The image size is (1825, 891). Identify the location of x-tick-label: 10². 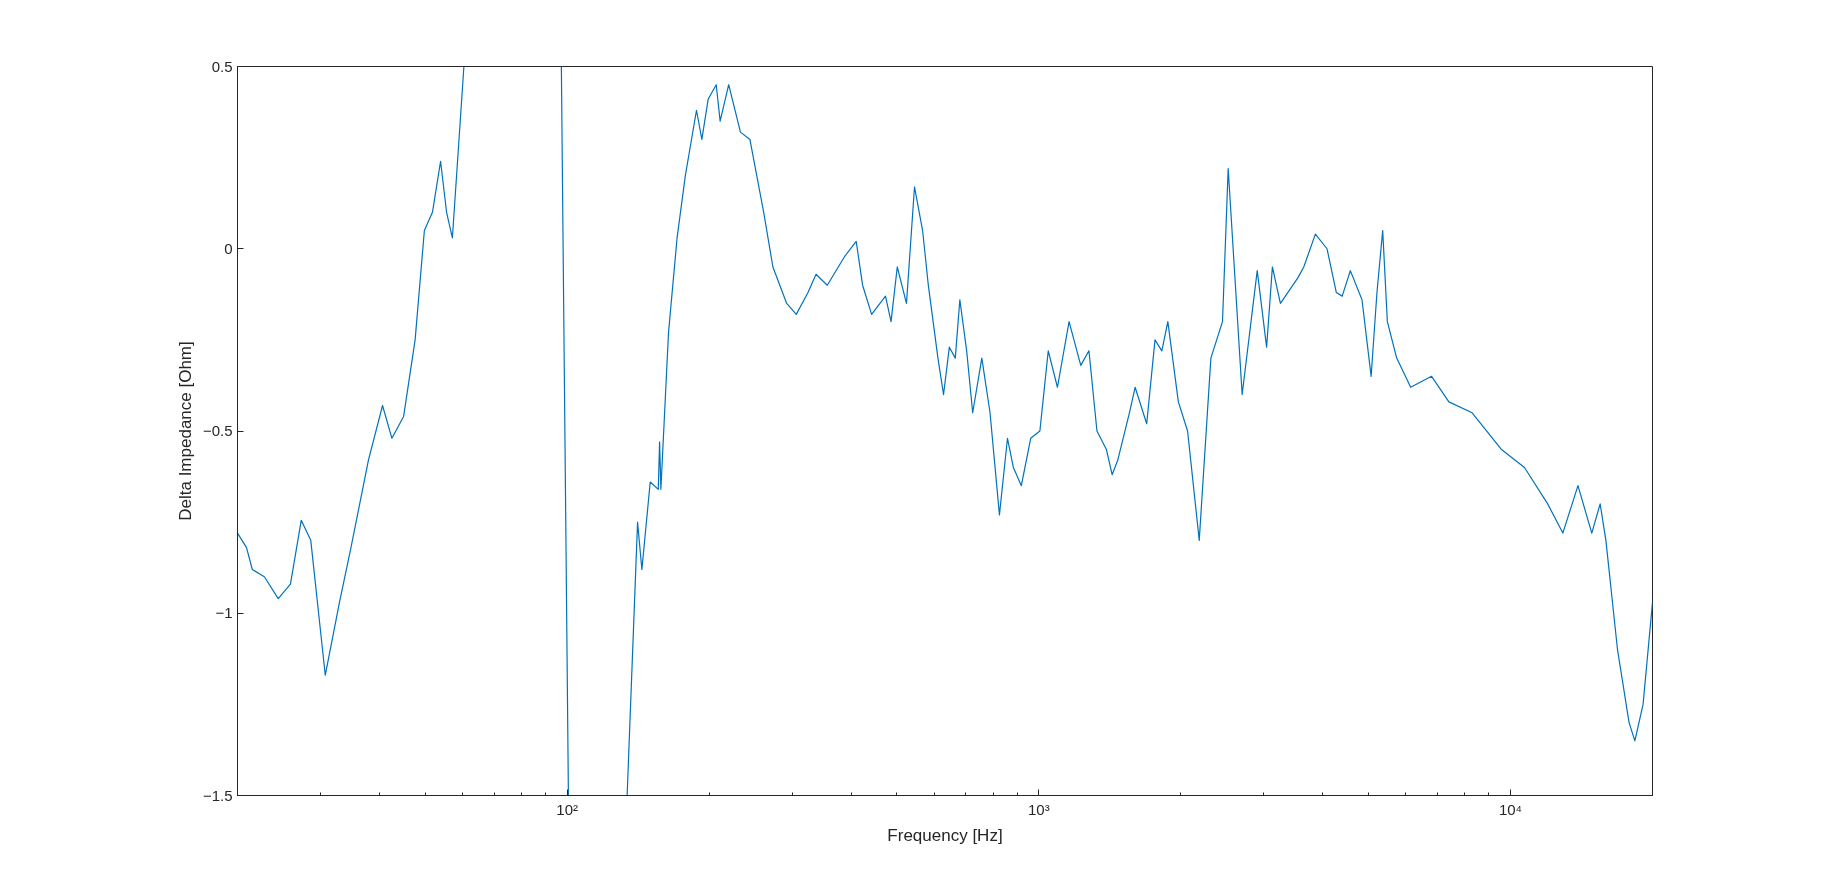
(567, 809).